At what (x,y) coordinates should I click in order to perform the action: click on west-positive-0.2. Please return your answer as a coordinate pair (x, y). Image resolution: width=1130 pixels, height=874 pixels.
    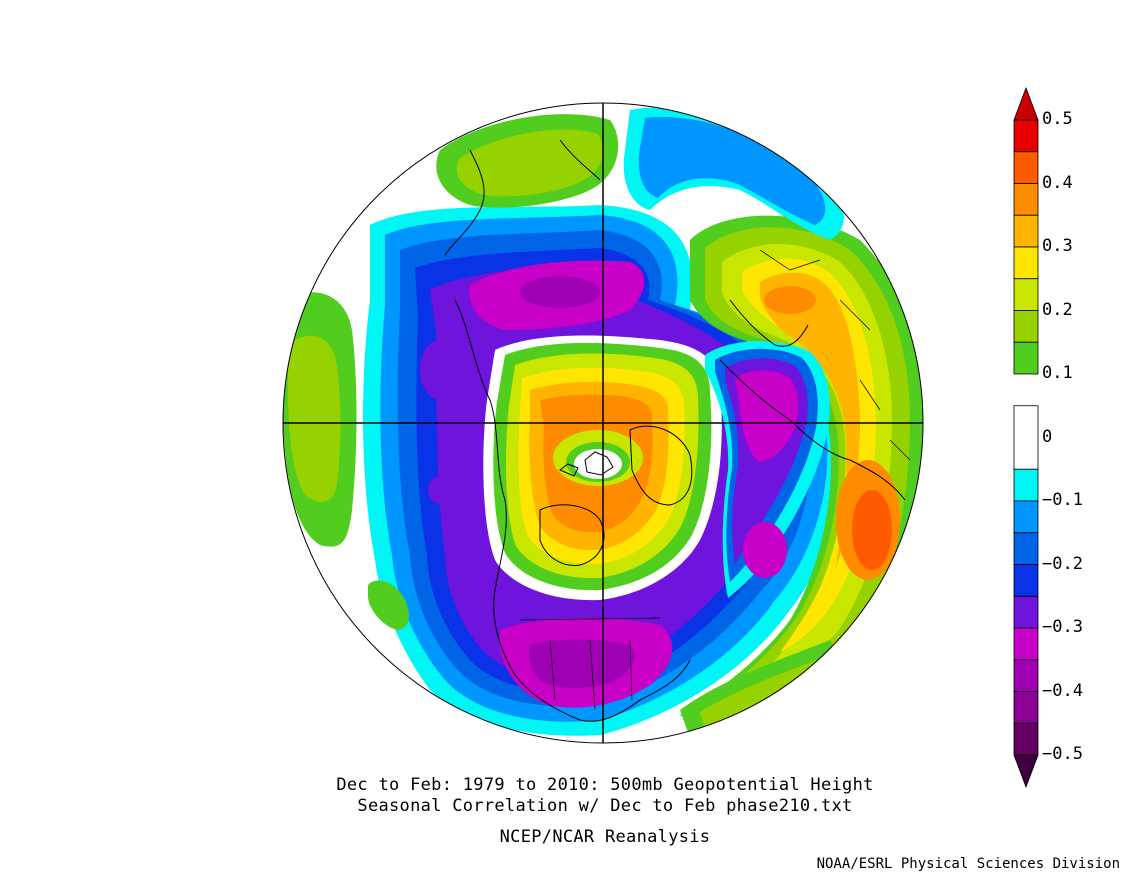
    Looking at the image, I should click on (314, 418).